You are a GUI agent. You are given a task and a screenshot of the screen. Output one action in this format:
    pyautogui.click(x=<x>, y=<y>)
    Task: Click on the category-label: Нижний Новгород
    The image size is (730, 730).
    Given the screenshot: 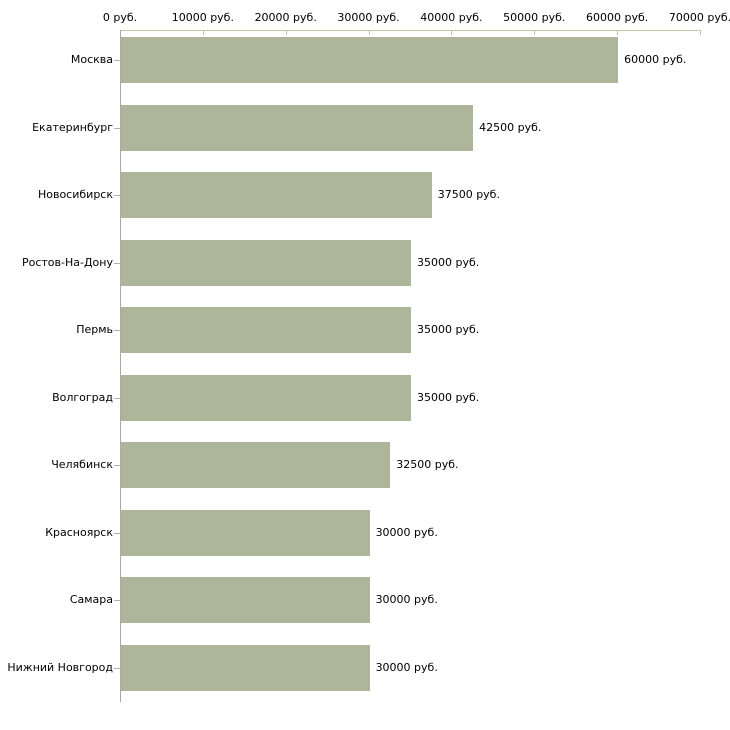 What is the action you would take?
    pyautogui.click(x=60, y=667)
    